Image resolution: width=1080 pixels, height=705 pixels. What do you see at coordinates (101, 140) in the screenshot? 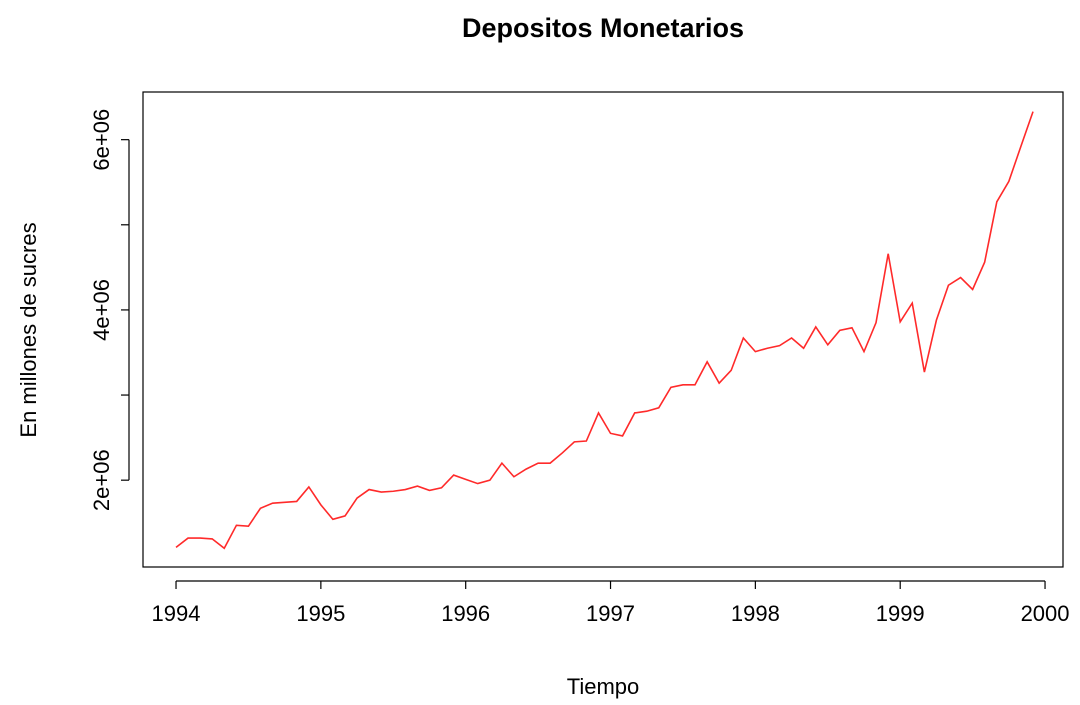
I see `y-tick-label: 6e+06` at bounding box center [101, 140].